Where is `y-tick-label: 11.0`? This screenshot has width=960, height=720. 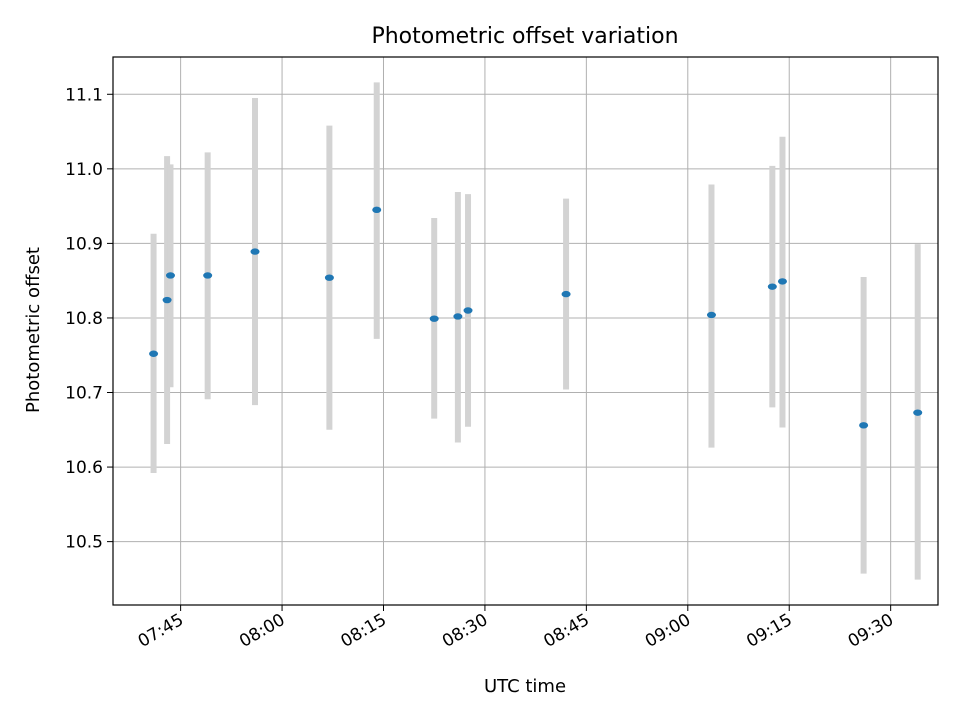
y-tick-label: 11.0 is located at coordinates (84, 170).